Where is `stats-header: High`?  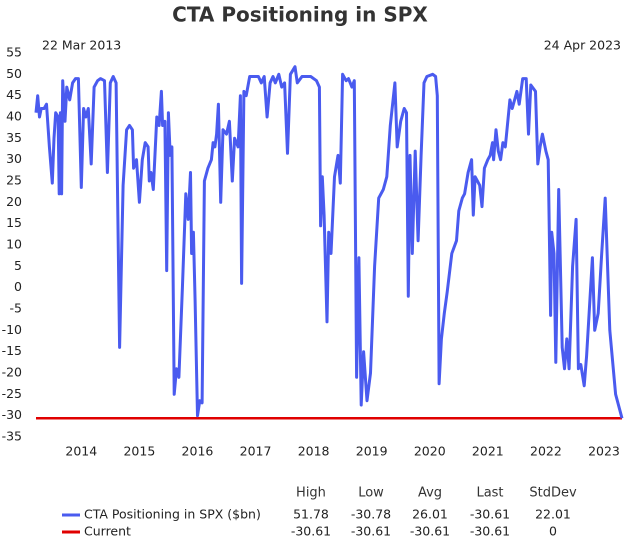 stats-header: High is located at coordinates (311, 493).